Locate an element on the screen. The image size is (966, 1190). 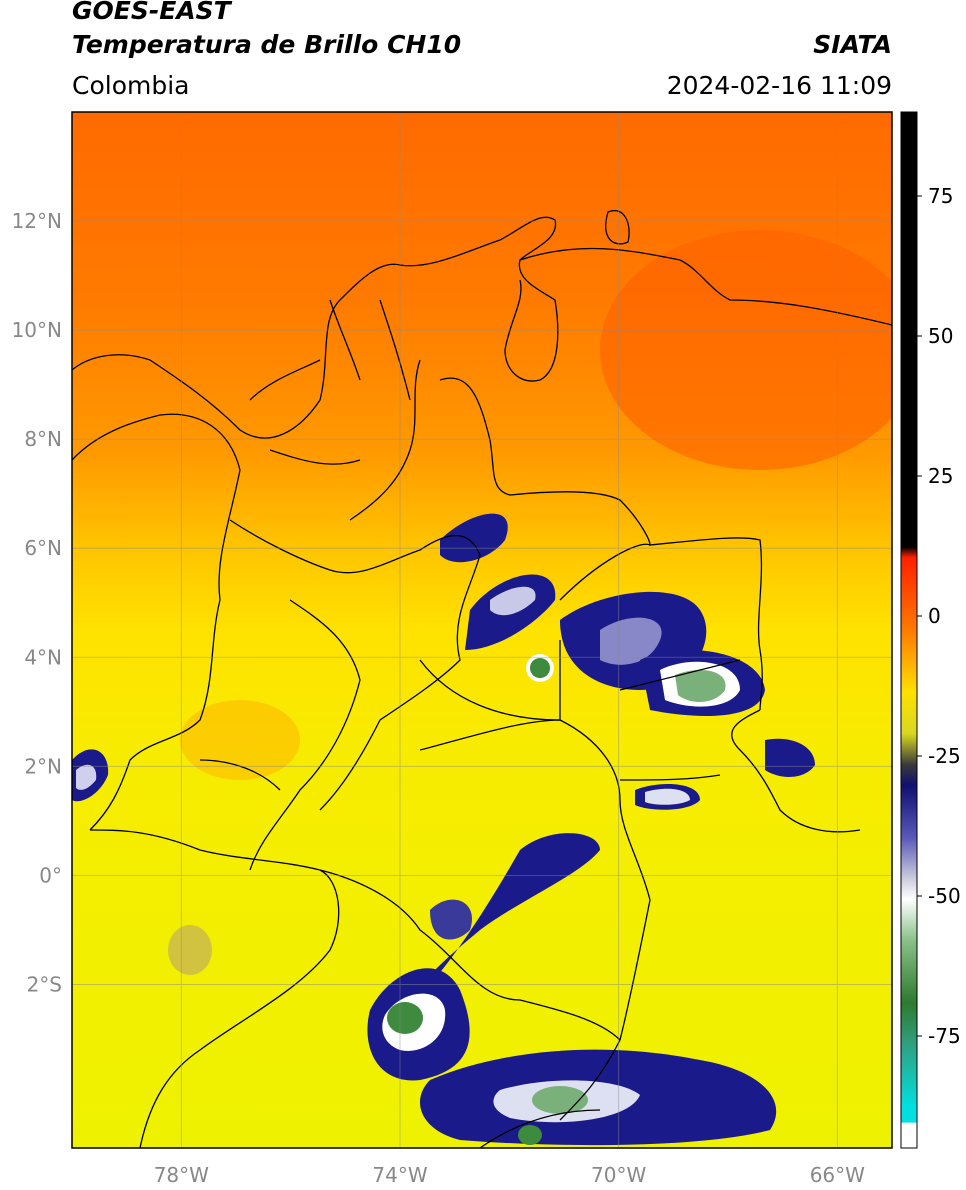
lat-tick-label: 2°S is located at coordinates (44, 984).